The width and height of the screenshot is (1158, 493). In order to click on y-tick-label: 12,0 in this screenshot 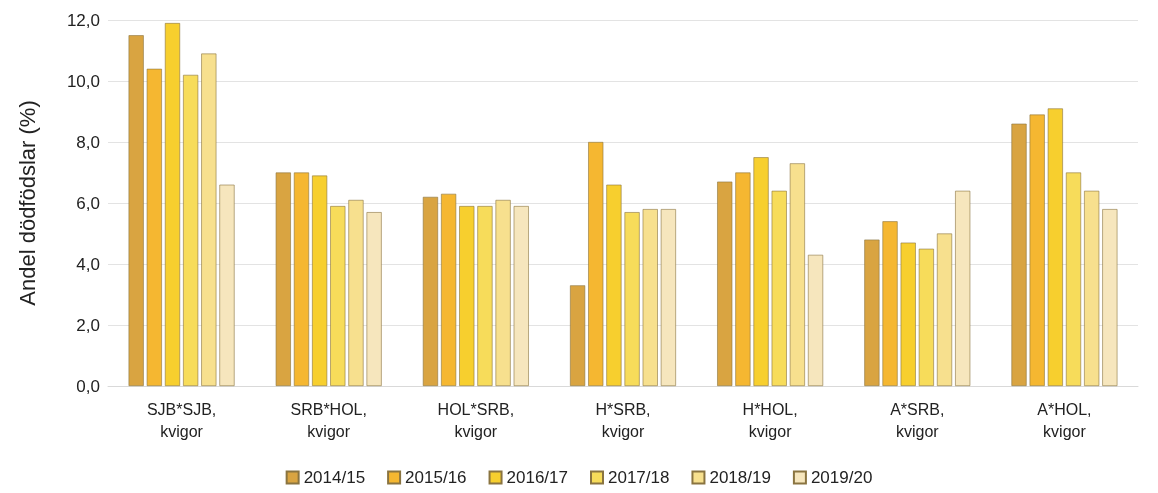, I will do `click(83, 20)`.